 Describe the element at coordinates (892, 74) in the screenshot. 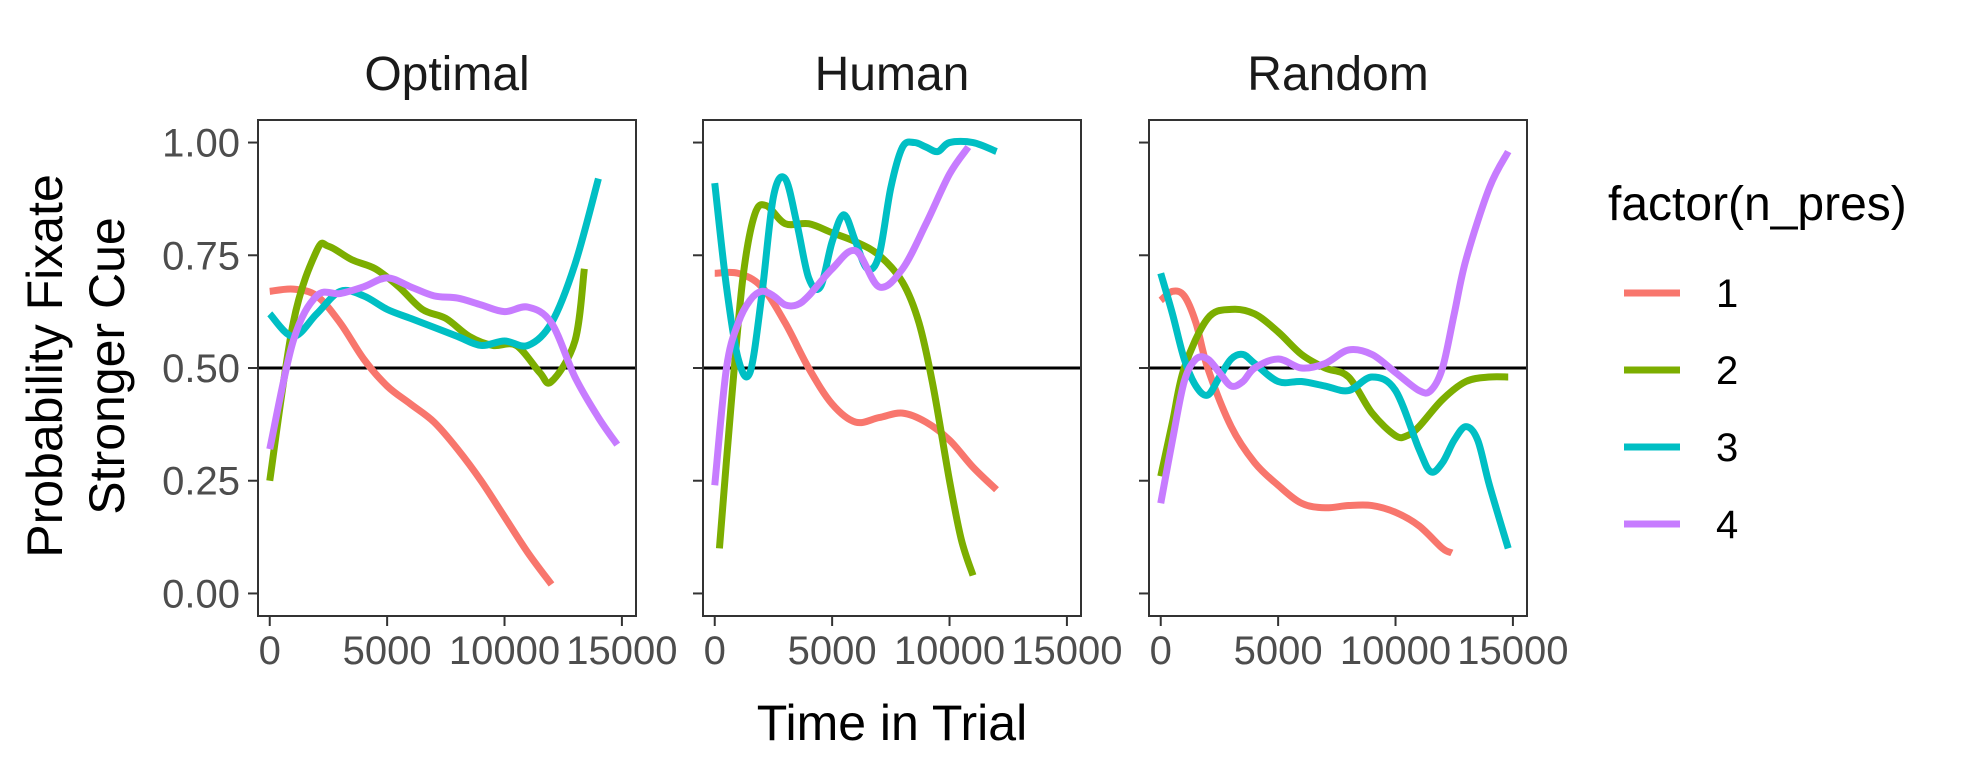

I see `facet-title: Human` at that location.